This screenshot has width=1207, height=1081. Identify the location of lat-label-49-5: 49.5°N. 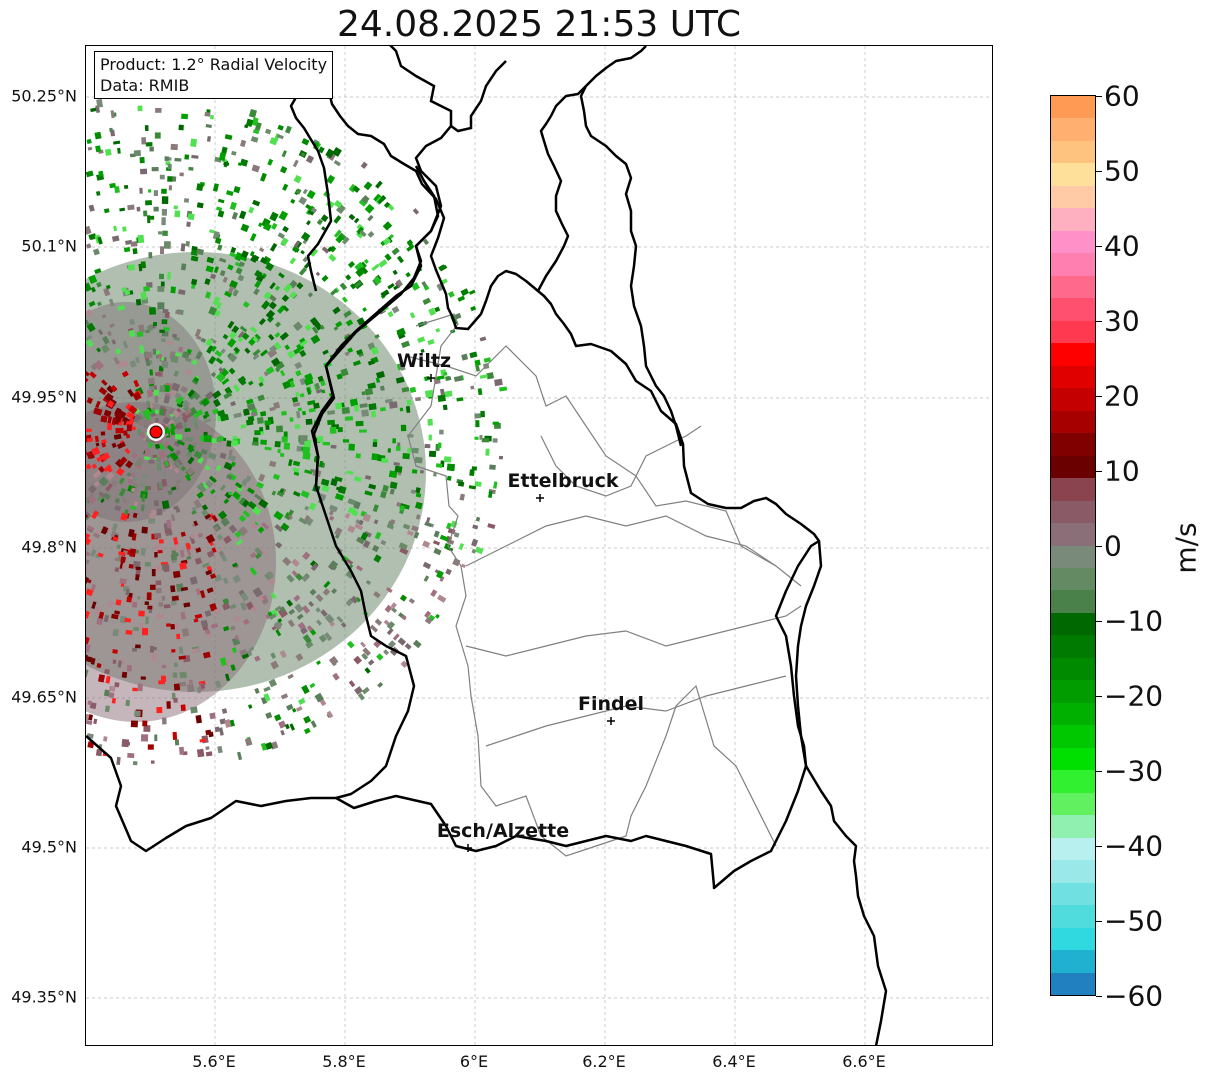
(49, 847).